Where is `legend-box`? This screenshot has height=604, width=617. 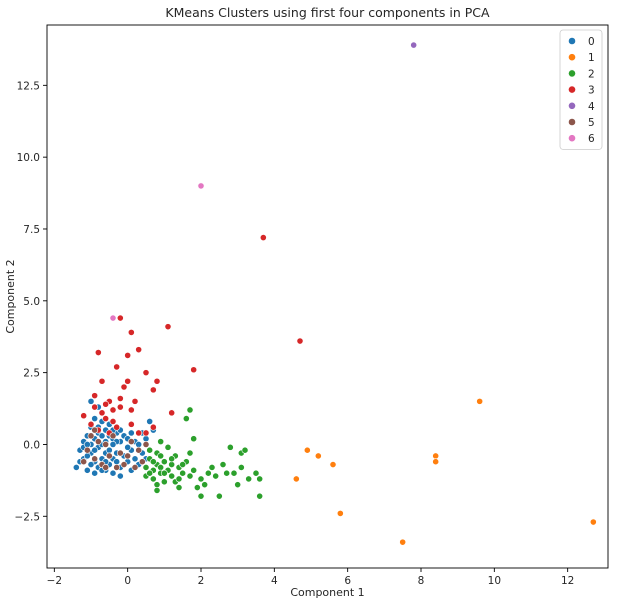 legend-box is located at coordinates (581, 89).